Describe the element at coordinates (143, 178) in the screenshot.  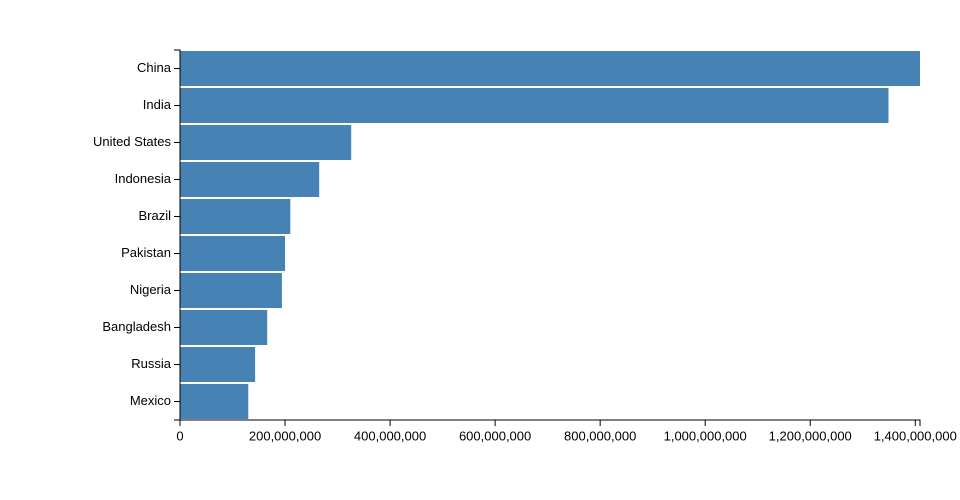
I see `y-tick-label: Indonesia` at that location.